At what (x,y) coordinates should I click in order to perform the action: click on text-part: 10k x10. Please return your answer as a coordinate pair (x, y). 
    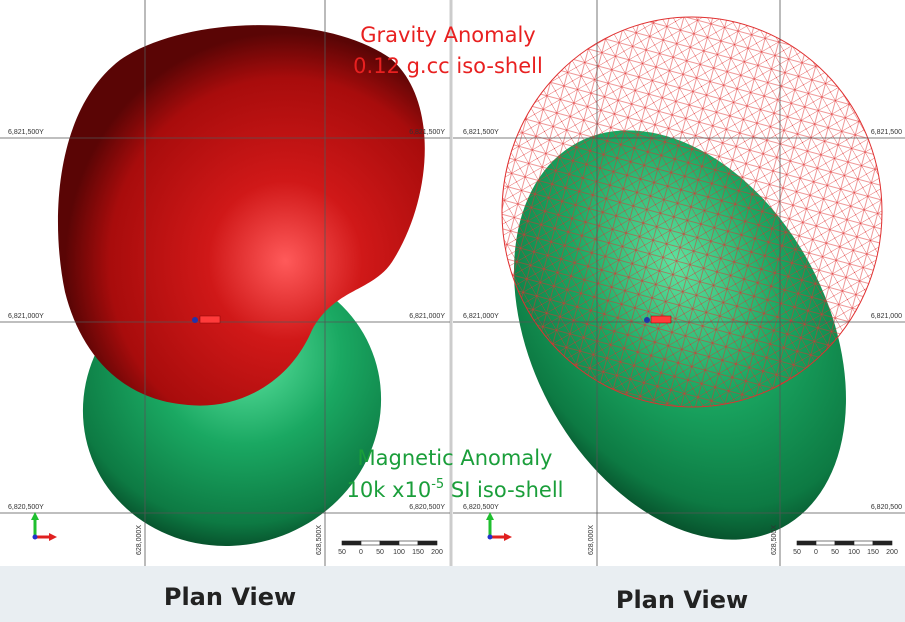
    Looking at the image, I should click on (389, 490).